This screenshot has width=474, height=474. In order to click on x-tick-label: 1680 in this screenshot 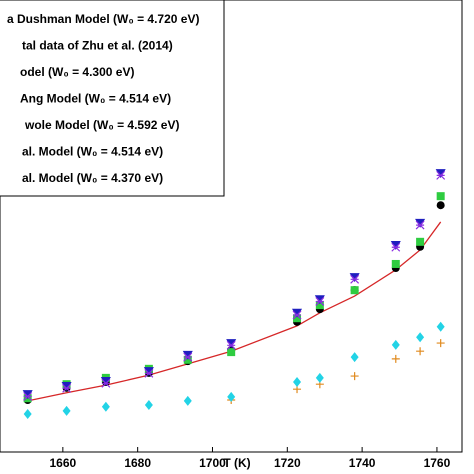, I will do `click(137, 463)`.